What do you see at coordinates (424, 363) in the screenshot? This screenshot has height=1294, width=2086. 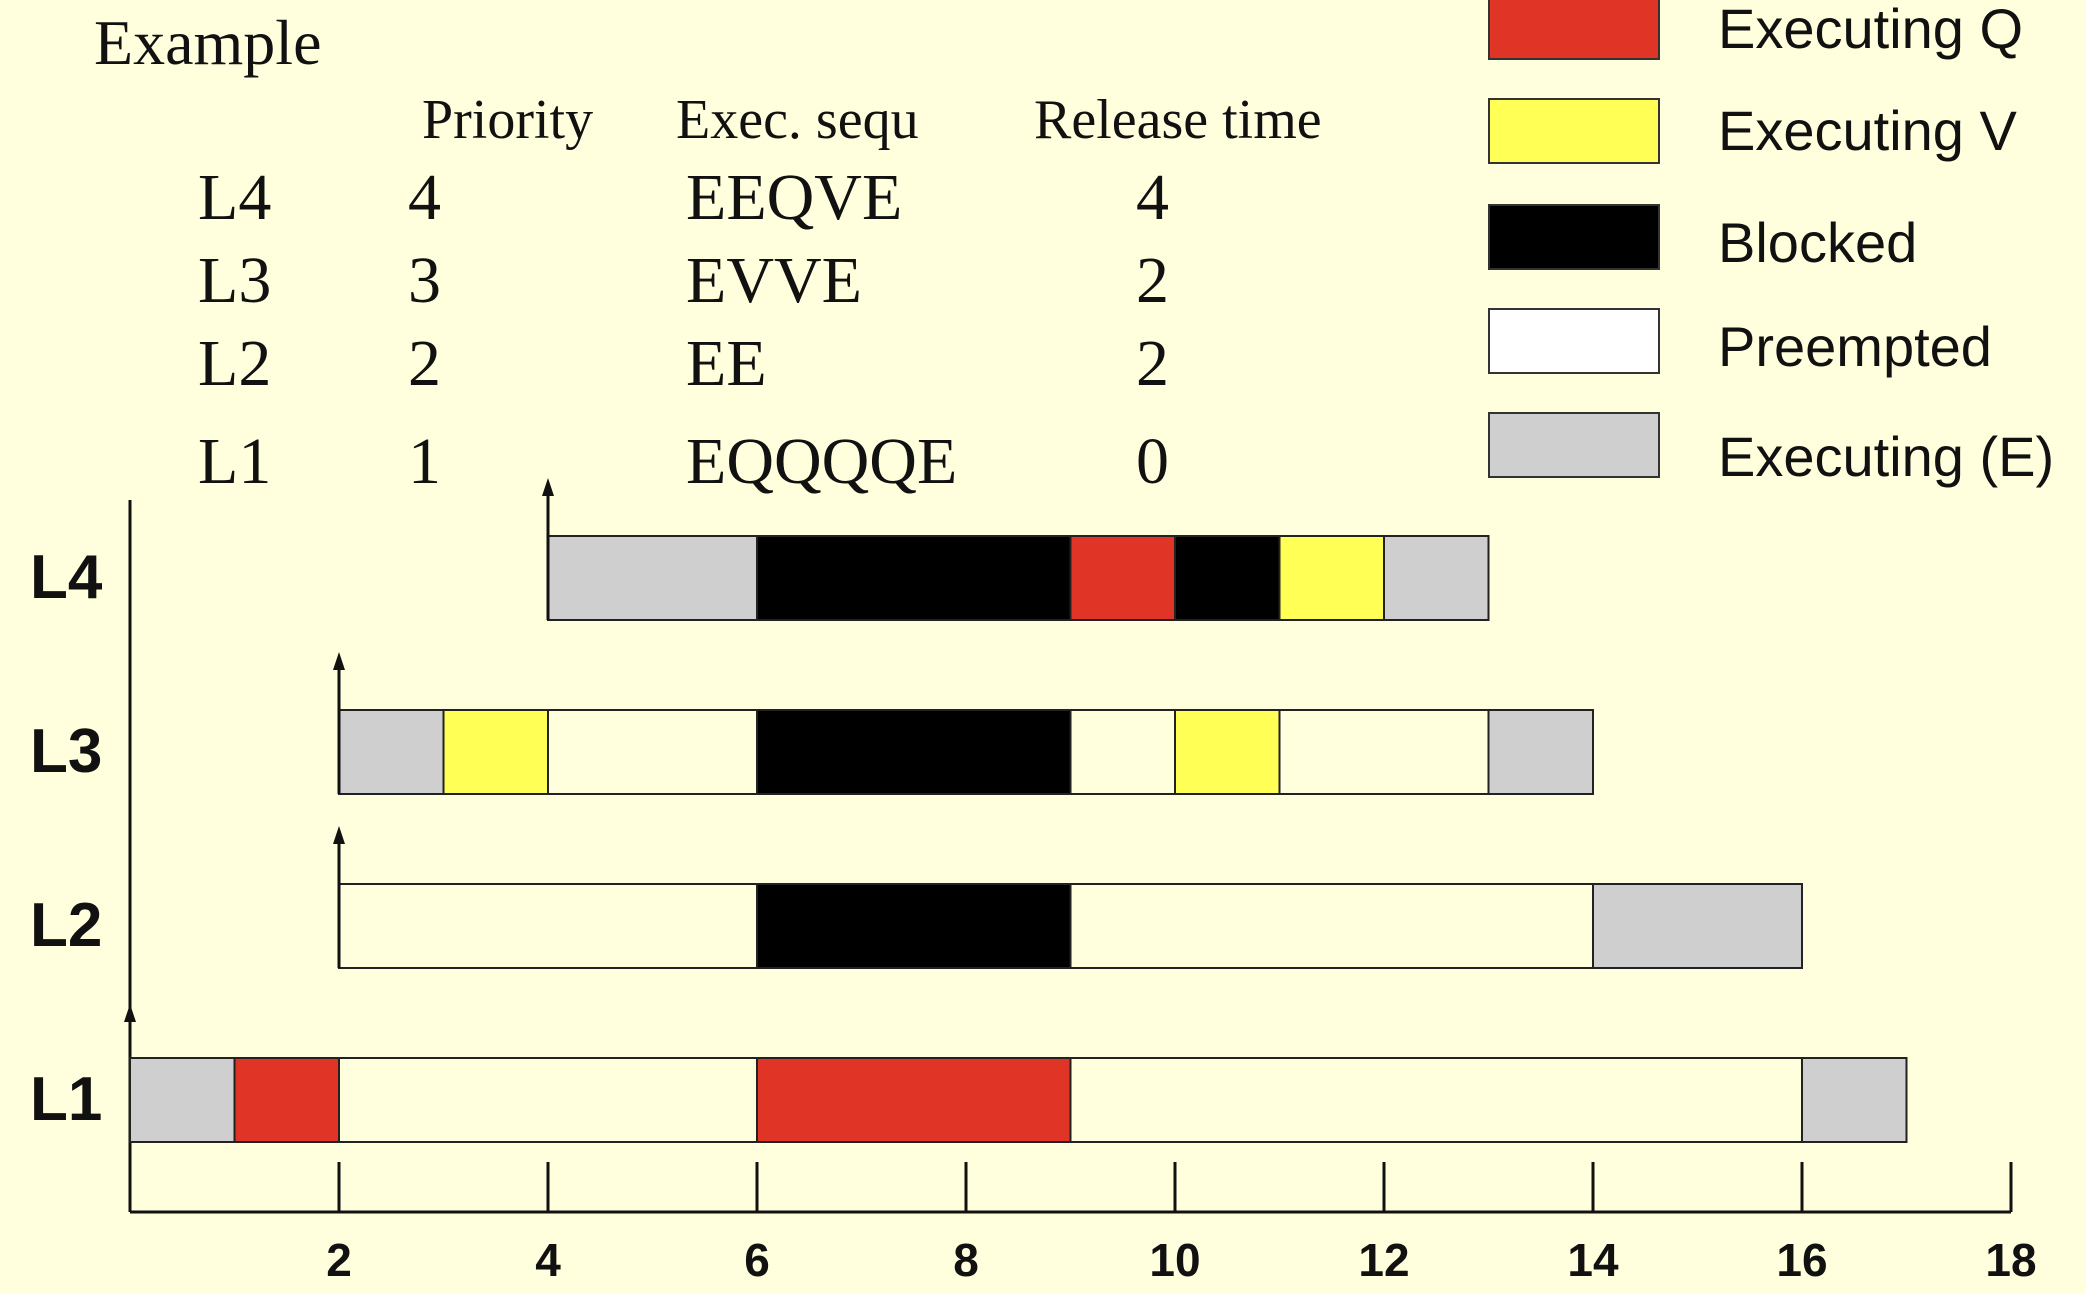 I see `task-priority: 2` at bounding box center [424, 363].